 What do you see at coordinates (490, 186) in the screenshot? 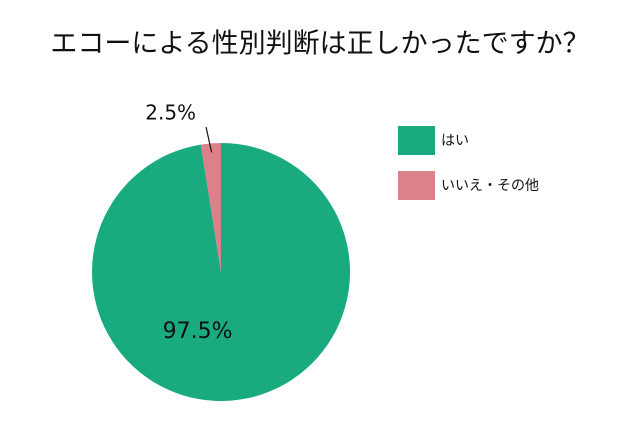
I see `legend-label: いいえ・その他` at bounding box center [490, 186].